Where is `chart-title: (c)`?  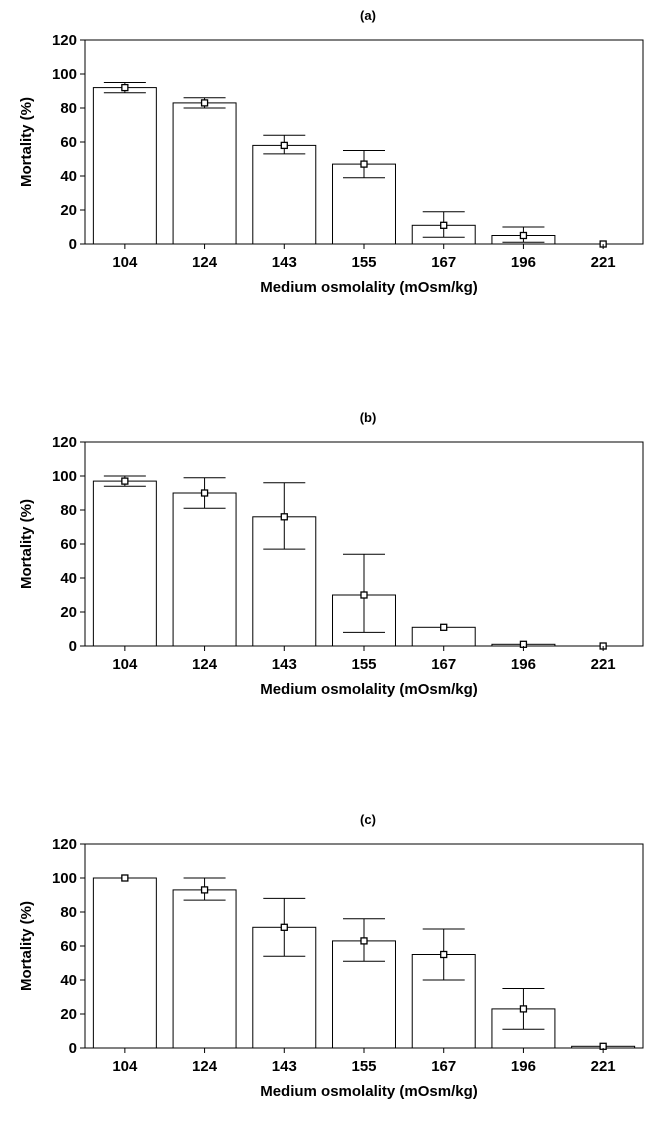
chart-title: (c) is located at coordinates (368, 819).